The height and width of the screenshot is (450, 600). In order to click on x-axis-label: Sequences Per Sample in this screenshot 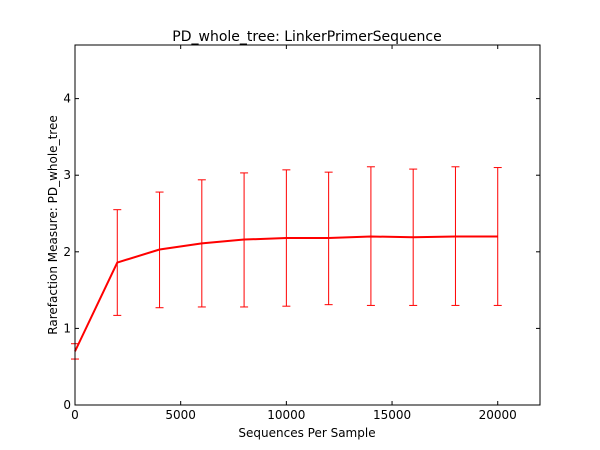, I will do `click(306, 433)`.